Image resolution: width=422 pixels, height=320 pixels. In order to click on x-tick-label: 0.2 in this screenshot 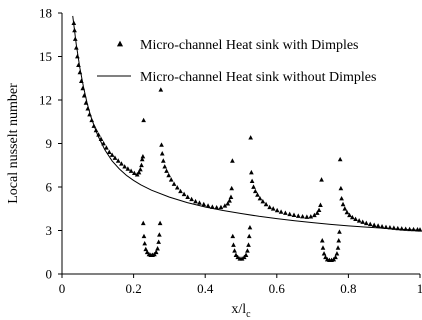, I will do `click(133, 288)`.